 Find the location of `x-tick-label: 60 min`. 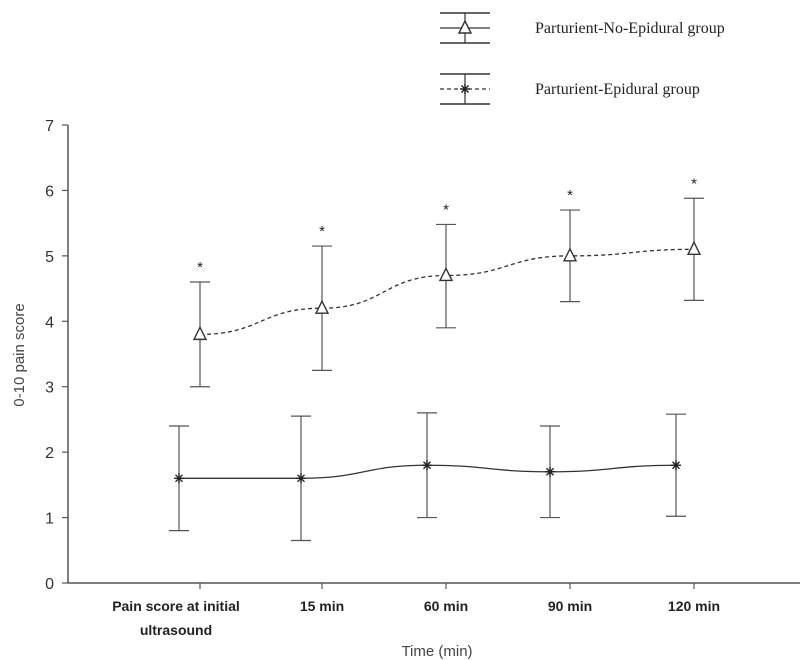

x-tick-label: 60 min is located at coordinates (446, 606).